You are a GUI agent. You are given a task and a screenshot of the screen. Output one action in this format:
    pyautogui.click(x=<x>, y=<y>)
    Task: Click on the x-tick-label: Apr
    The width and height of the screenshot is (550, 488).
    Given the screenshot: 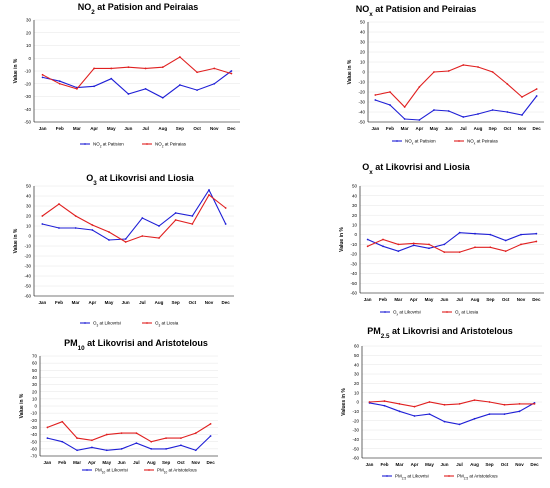 What is the action you would take?
    pyautogui.click(x=92, y=462)
    